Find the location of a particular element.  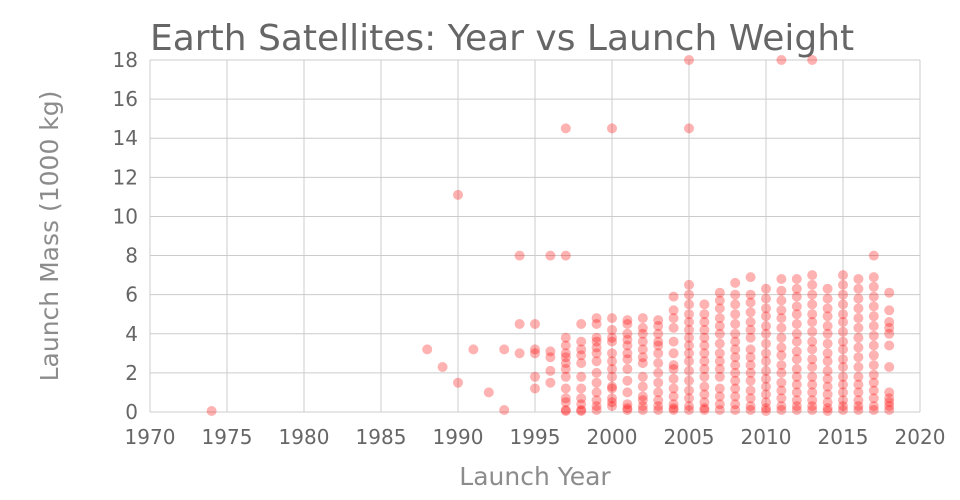

y-tick-label: 4 is located at coordinates (131, 334).